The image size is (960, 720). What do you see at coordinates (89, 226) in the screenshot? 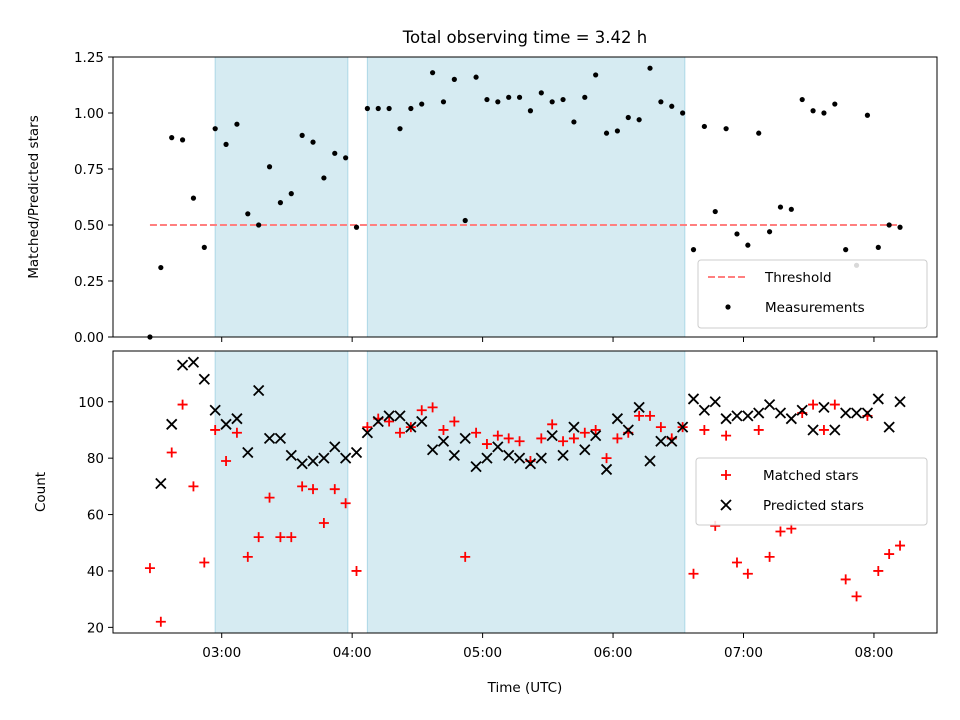
I see `y-tick-label: 0.50` at bounding box center [89, 226].